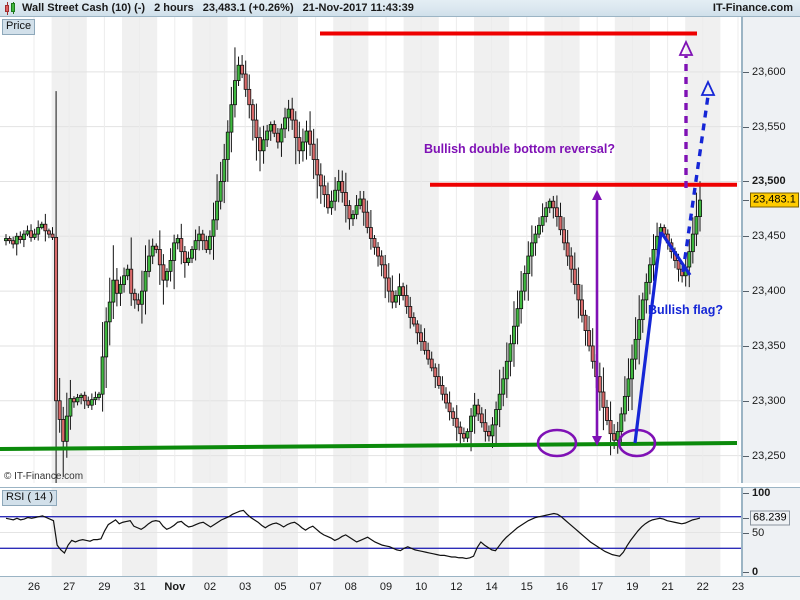 The width and height of the screenshot is (800, 600). Describe the element at coordinates (353, 534) in the screenshot. I see `rsi-line` at that location.